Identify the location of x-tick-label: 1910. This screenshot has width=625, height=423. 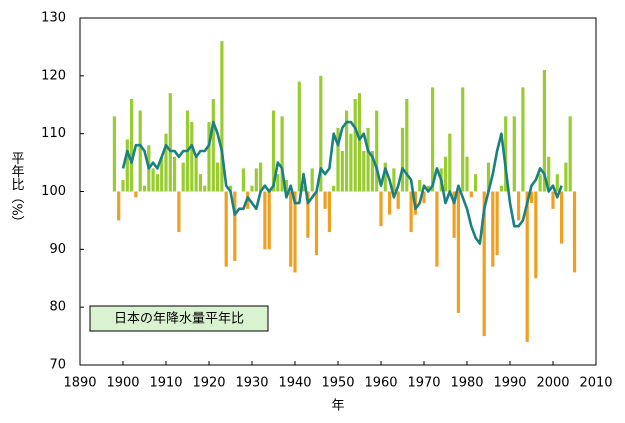
(165, 383).